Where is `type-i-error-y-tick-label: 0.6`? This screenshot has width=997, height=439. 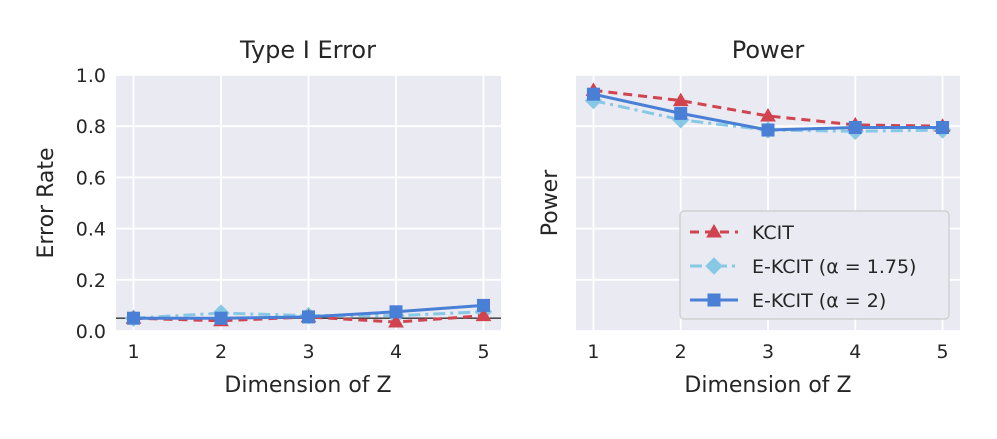
type-i-error-y-tick-label: 0.6 is located at coordinates (91, 178).